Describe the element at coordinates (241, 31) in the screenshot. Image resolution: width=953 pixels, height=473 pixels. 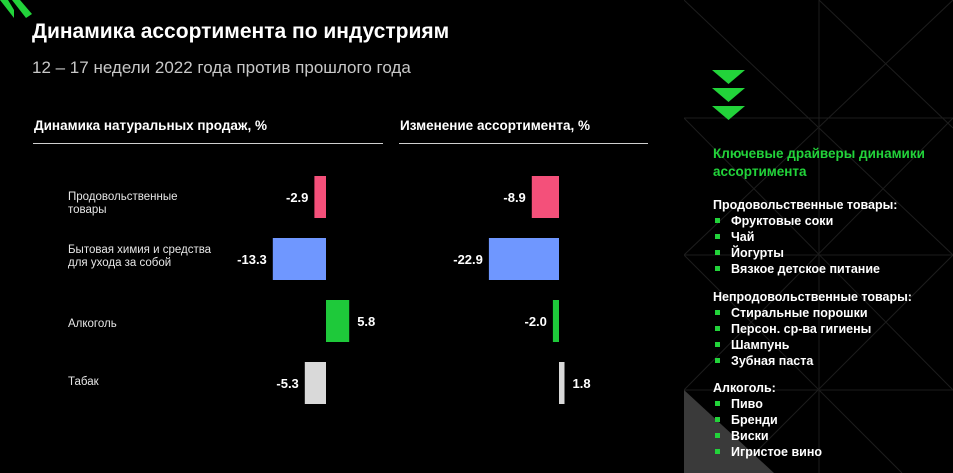
I see `page-title: Динамика ассортимента по индустриям` at that location.